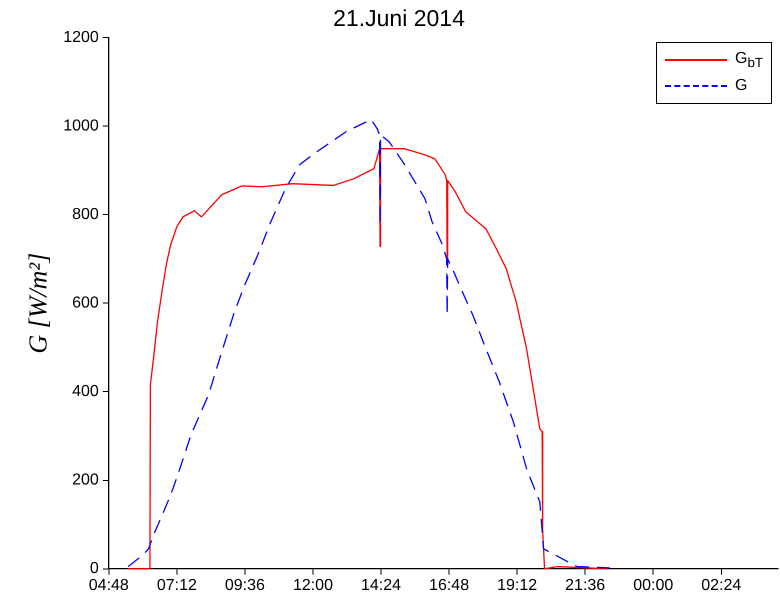 This screenshot has width=780, height=596. I want to click on x-tick-label: 12:00, so click(313, 585).